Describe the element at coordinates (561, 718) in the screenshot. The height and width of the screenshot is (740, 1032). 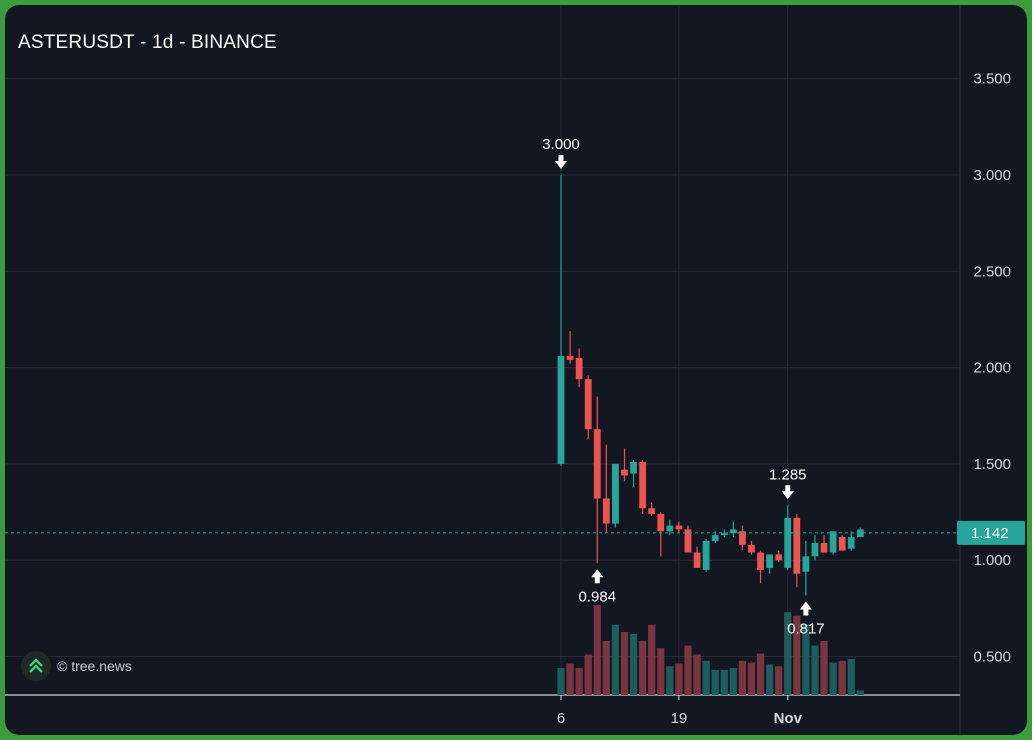
I see `x-tick-label: 6` at that location.